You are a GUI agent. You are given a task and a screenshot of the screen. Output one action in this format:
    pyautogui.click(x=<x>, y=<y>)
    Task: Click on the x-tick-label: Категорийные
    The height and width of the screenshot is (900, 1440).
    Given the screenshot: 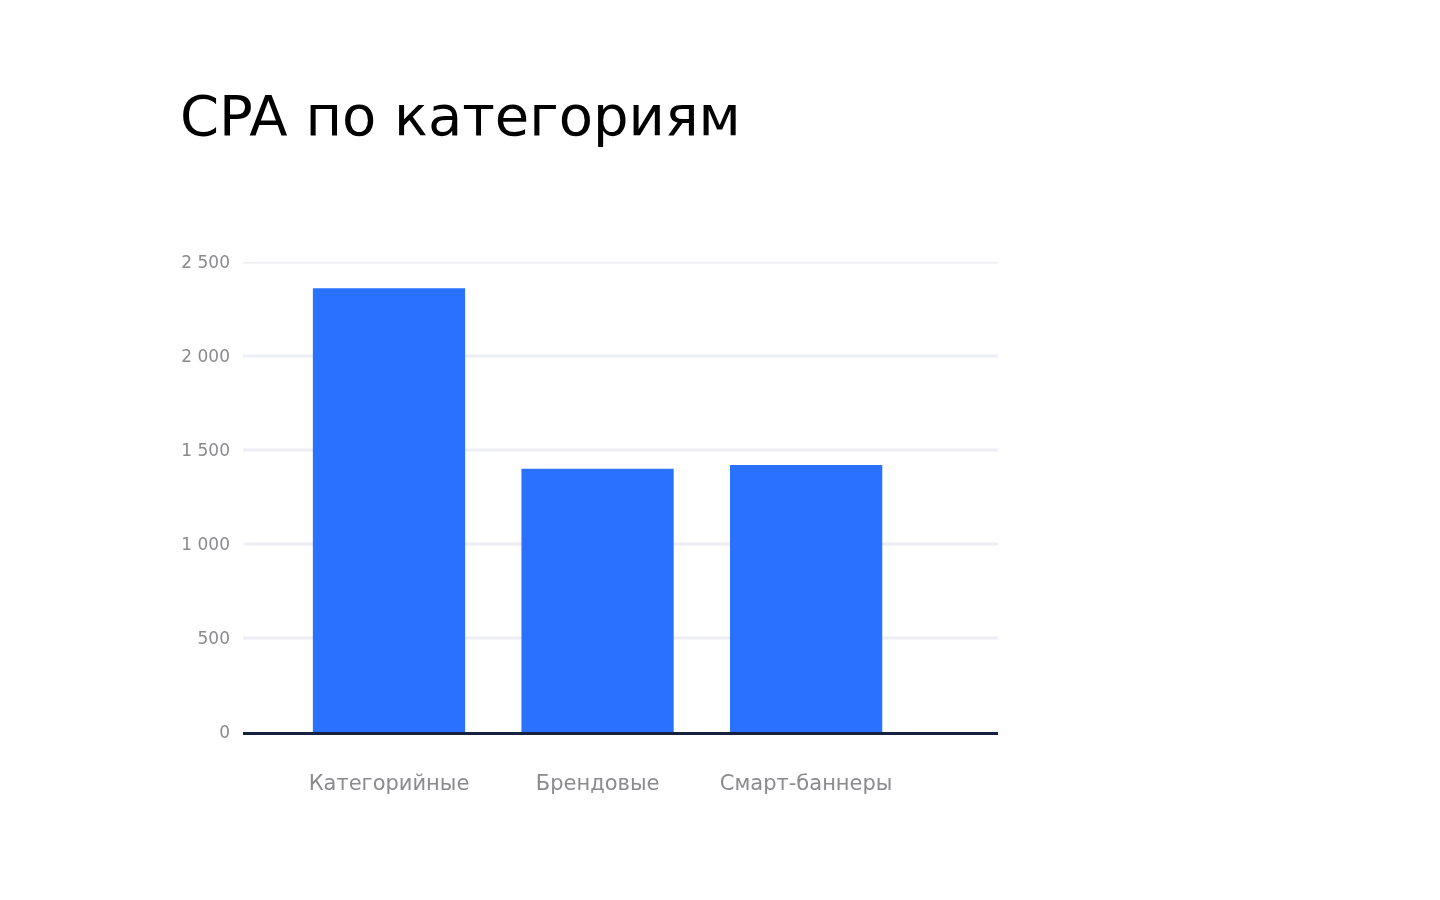 What is the action you would take?
    pyautogui.click(x=389, y=783)
    